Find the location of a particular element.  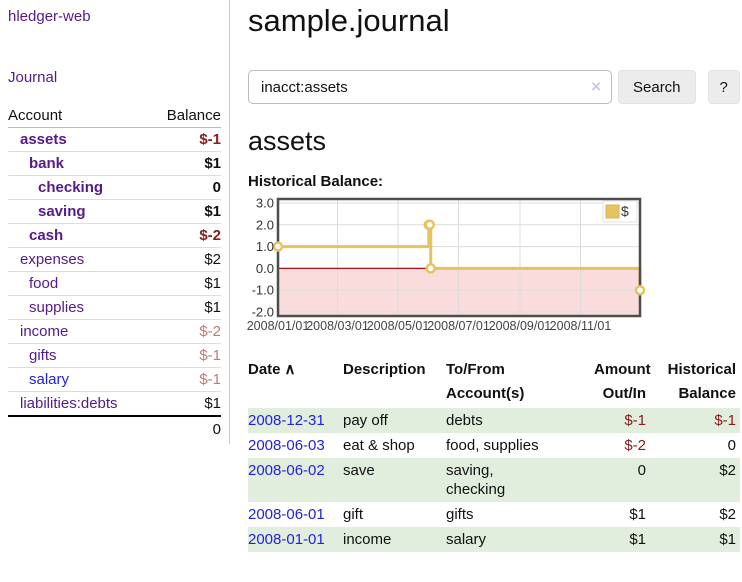

transaction-balance: $2 is located at coordinates (727, 514).